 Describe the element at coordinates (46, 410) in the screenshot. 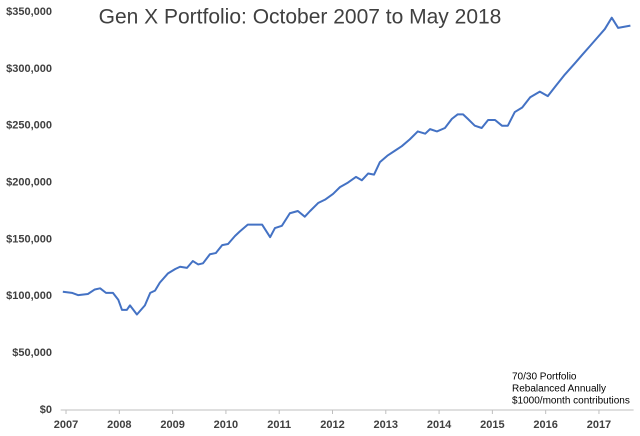

I see `y-tick-label: $0` at that location.